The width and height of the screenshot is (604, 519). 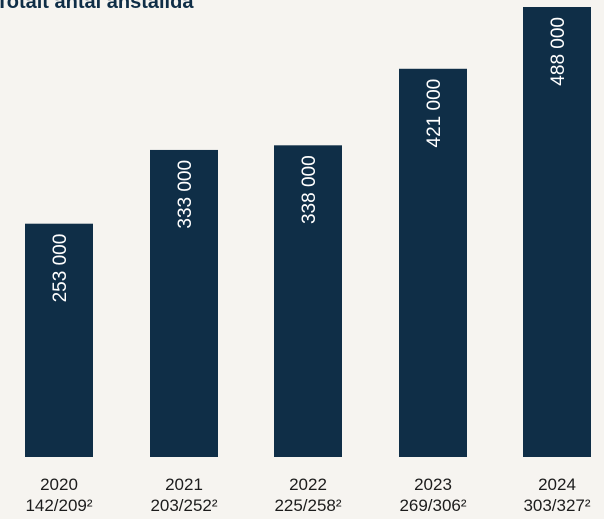 What do you see at coordinates (434, 113) in the screenshot?
I see `bar-value-label: 421 000` at bounding box center [434, 113].